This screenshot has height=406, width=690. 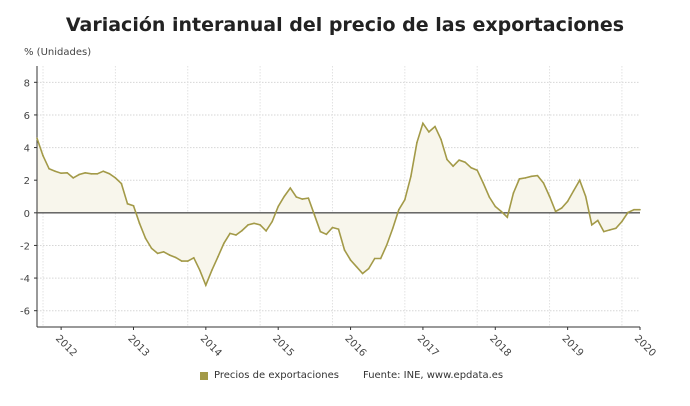 What do you see at coordinates (433, 375) in the screenshot?
I see `source-note: Fuente: INE, www.epdata.es` at bounding box center [433, 375].